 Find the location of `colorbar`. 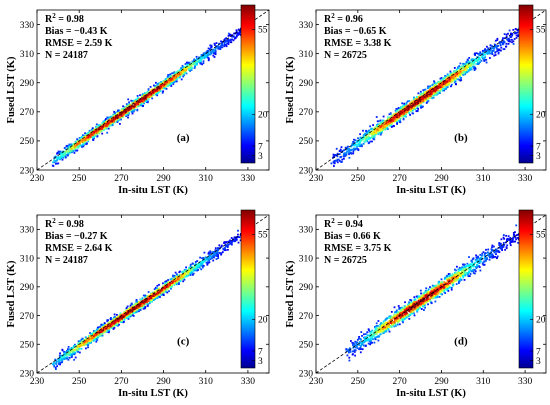

colorbar is located at coordinates (526, 84).